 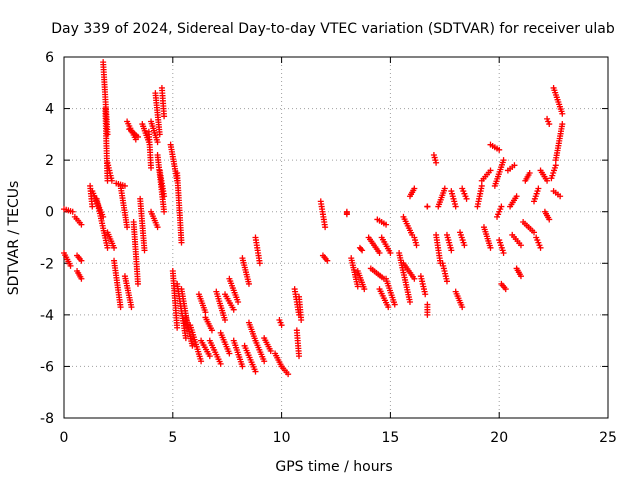 What do you see at coordinates (47, 264) in the screenshot?
I see `y-tick-label: -2` at bounding box center [47, 264].